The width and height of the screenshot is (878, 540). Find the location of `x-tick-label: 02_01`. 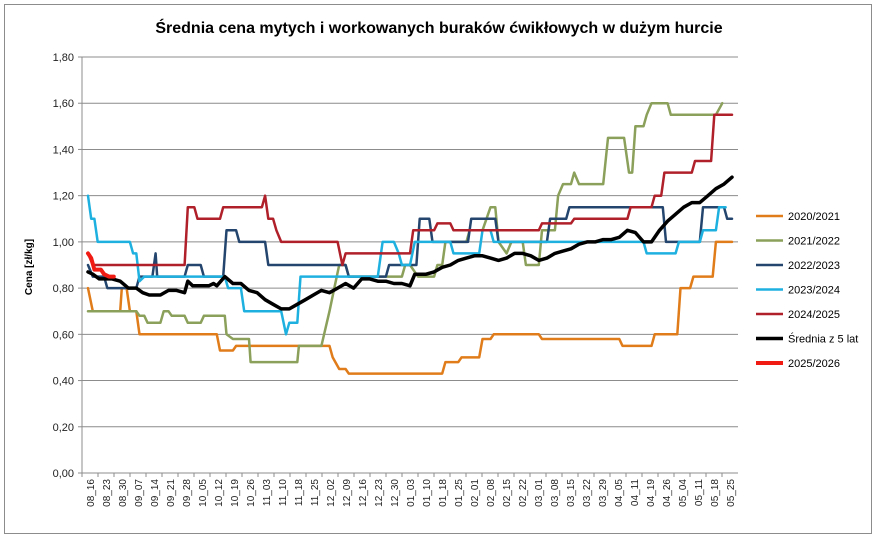

x-tick-label: 02_01 is located at coordinates (475, 493).